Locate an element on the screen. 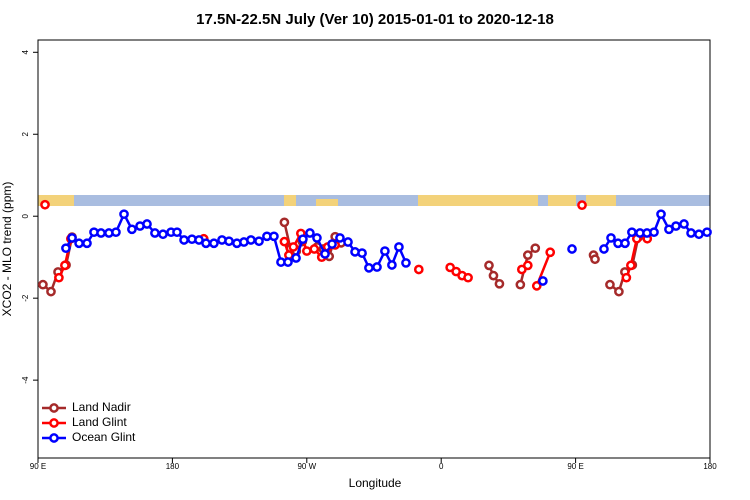 The height and width of the screenshot is (500, 750). y-tick-label: -2 is located at coordinates (25, 298).